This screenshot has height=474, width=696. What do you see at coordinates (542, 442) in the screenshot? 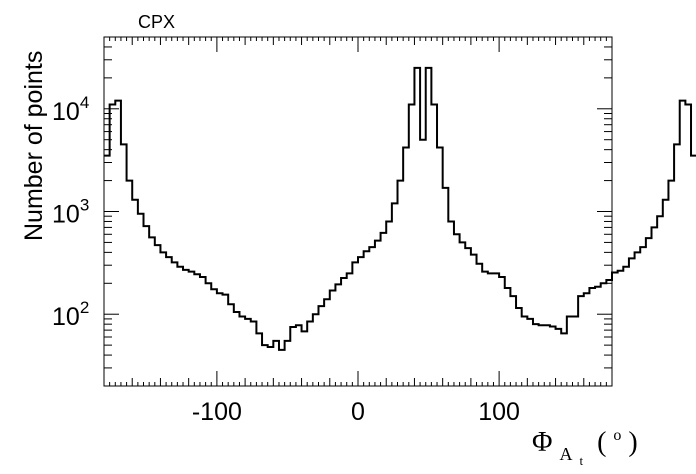
I see `x-axis-symbol: Φ` at bounding box center [542, 442].